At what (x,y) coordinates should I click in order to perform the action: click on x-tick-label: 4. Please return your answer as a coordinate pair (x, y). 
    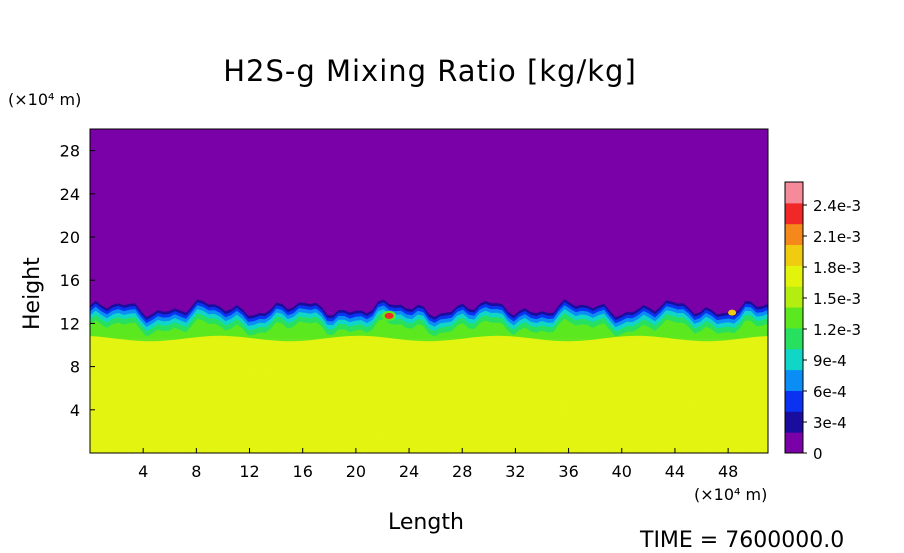
    Looking at the image, I should click on (143, 471).